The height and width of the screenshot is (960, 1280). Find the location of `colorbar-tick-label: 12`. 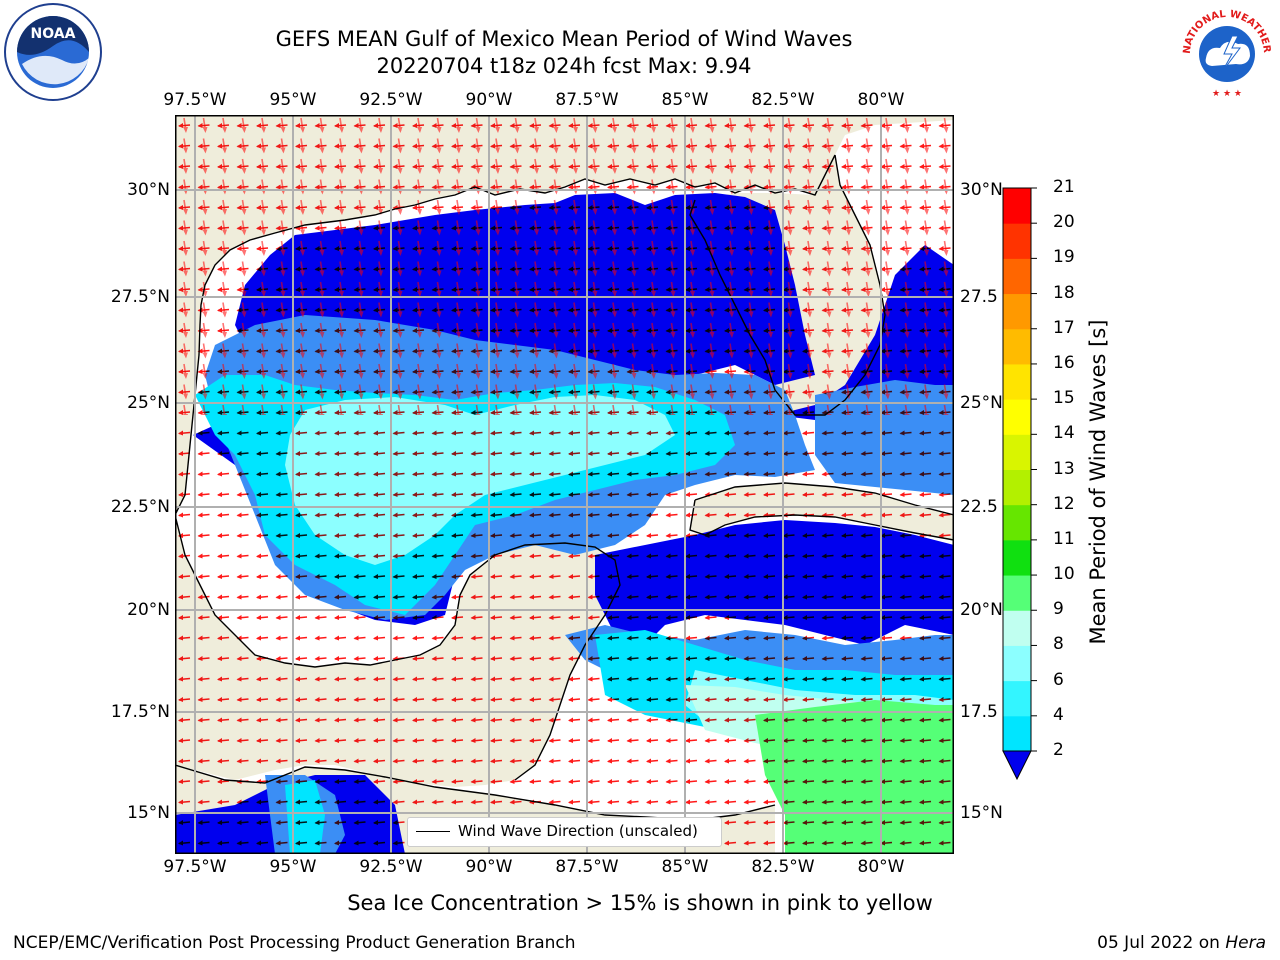

colorbar-tick-label: 12 is located at coordinates (1064, 503).